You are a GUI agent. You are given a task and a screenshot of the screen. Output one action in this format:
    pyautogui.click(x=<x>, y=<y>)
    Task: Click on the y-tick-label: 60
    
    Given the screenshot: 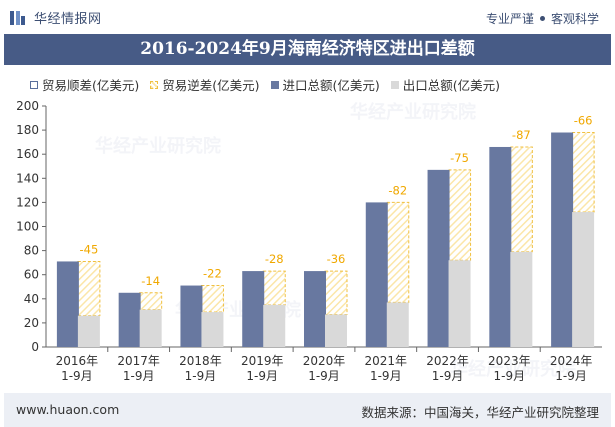 What is the action you would take?
    pyautogui.click(x=31, y=275)
    